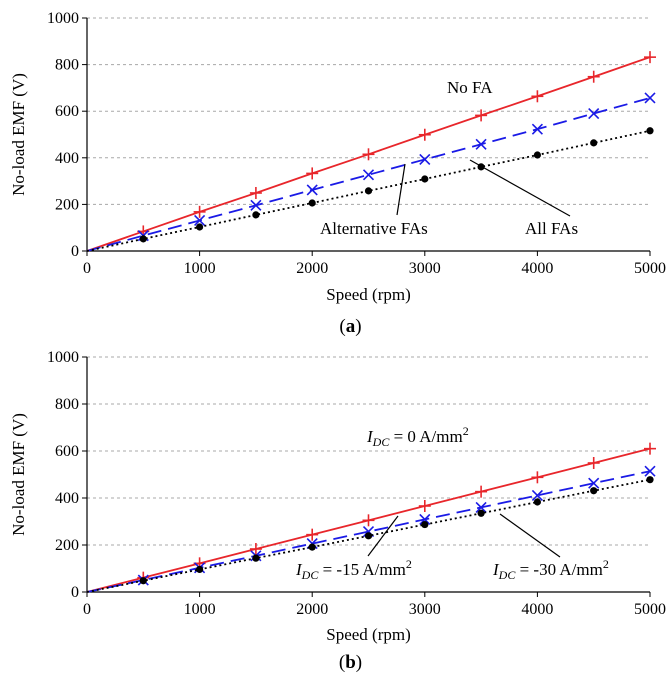 Image resolution: width=668 pixels, height=682 pixels. I want to click on x-tick-label: 2000, so click(312, 609).